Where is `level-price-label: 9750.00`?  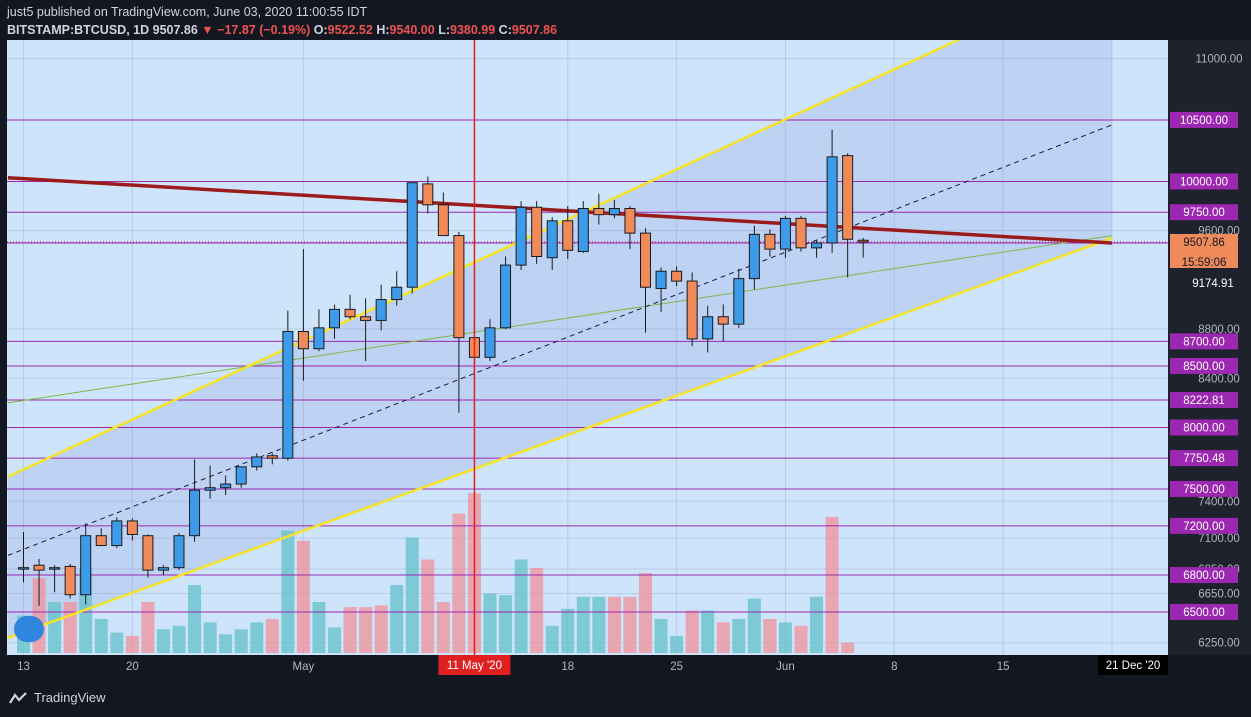 level-price-label: 9750.00 is located at coordinates (1204, 213).